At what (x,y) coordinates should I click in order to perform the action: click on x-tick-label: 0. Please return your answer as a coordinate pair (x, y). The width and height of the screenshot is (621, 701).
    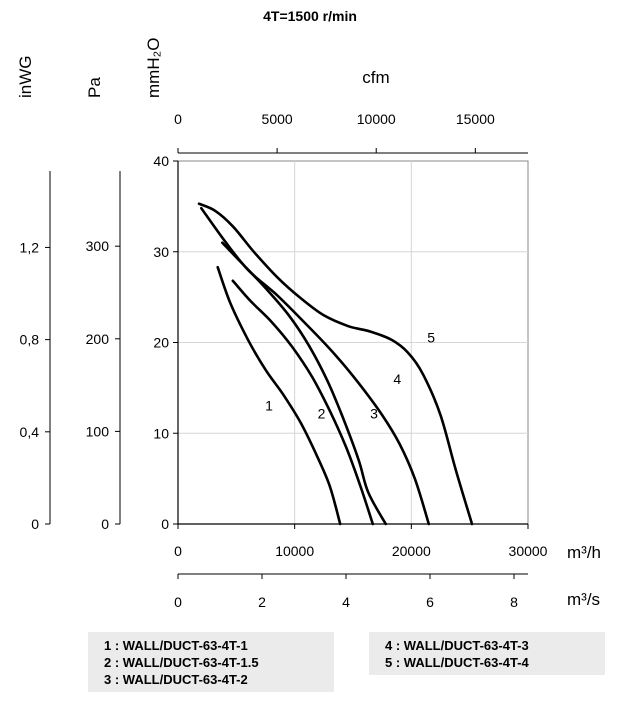
    Looking at the image, I should click on (178, 551).